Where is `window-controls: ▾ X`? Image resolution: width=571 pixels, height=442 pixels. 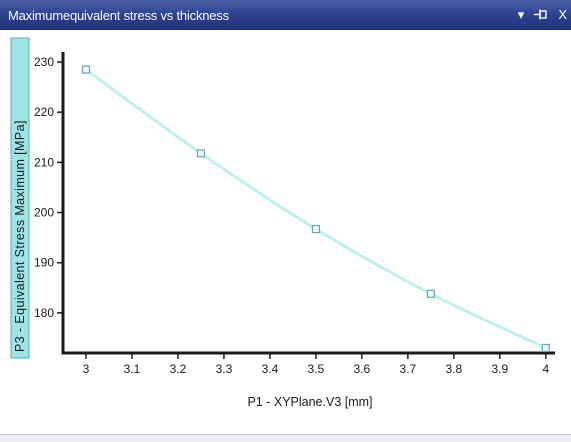 window-controls: ▾ X is located at coordinates (542, 15).